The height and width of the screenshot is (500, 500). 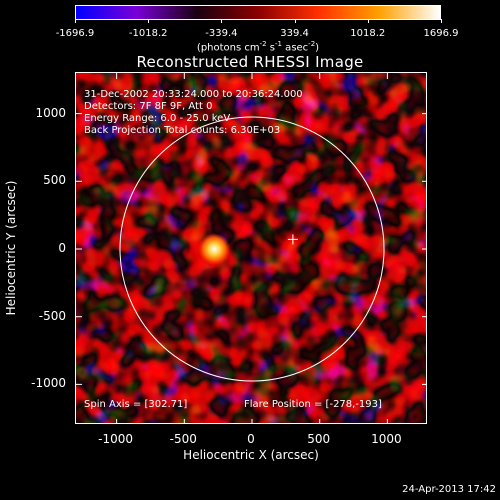 What do you see at coordinates (136, 404) in the screenshot?
I see `spin-axis-label: Spin Axis = [302.71]` at bounding box center [136, 404].